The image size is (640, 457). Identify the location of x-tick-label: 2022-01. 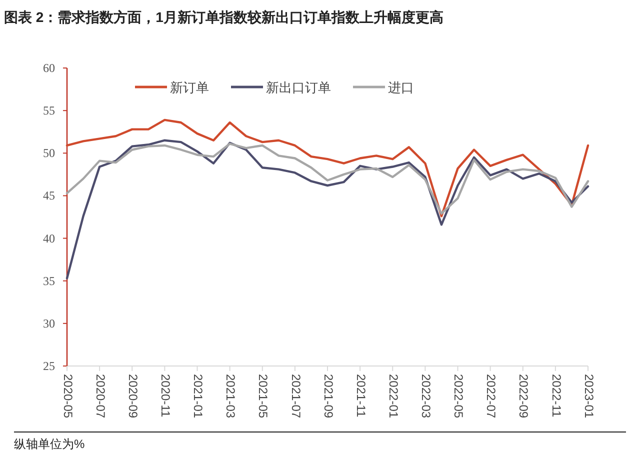
(393, 396).